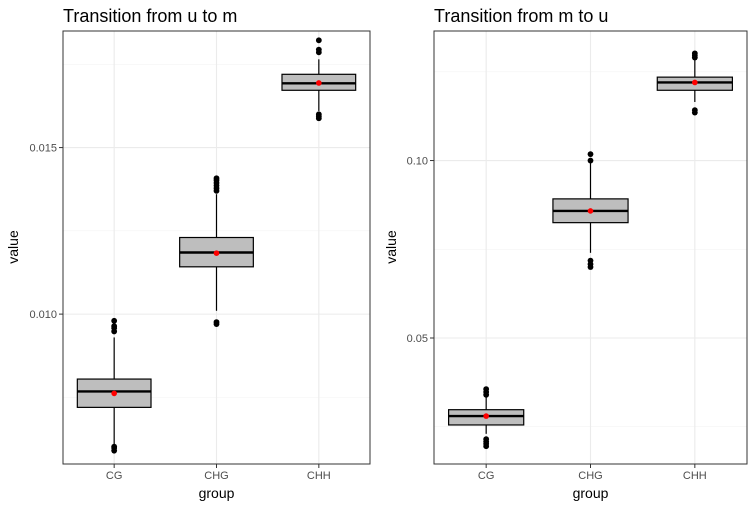 The width and height of the screenshot is (755, 509). I want to click on chart-title: Transition from m to u, so click(521, 16).